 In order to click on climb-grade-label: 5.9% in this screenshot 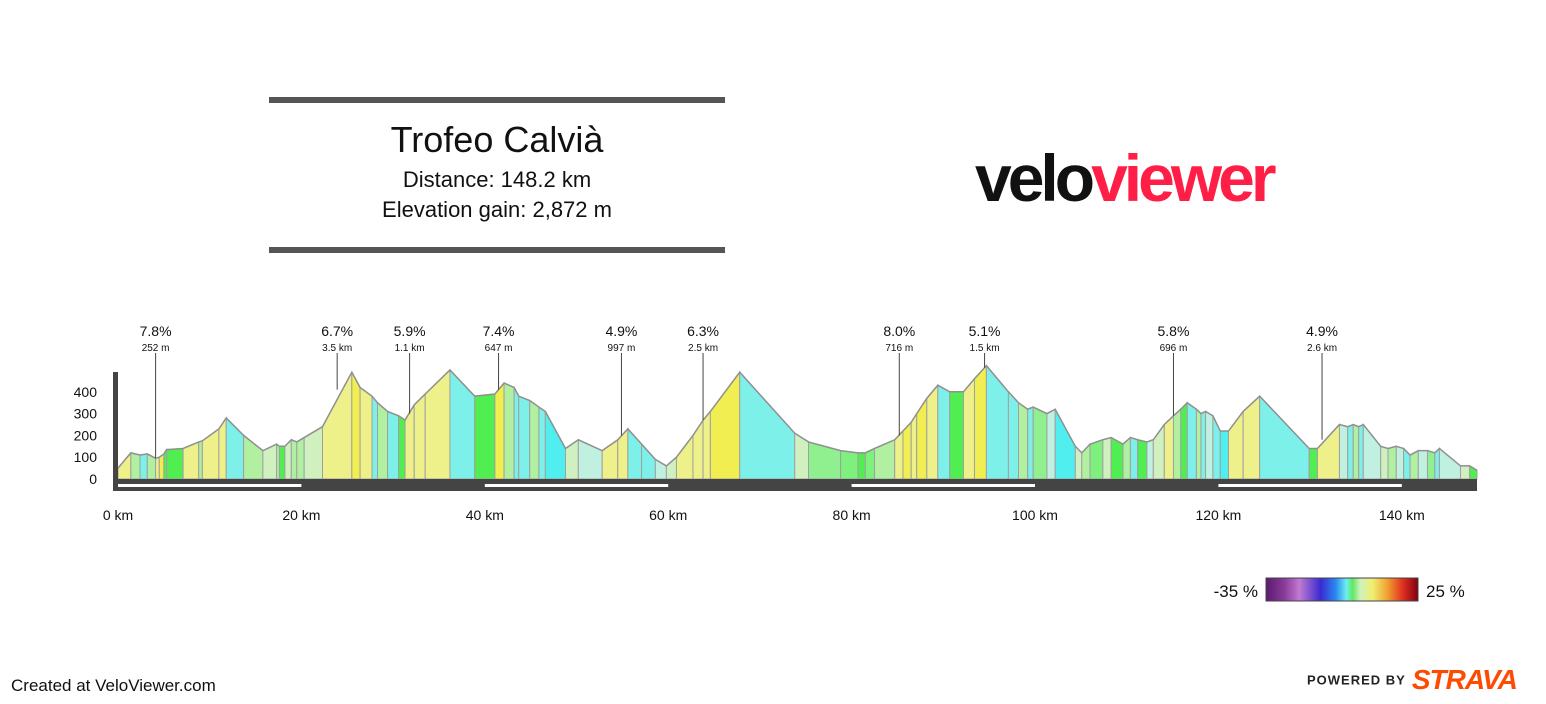, I will do `click(410, 331)`.